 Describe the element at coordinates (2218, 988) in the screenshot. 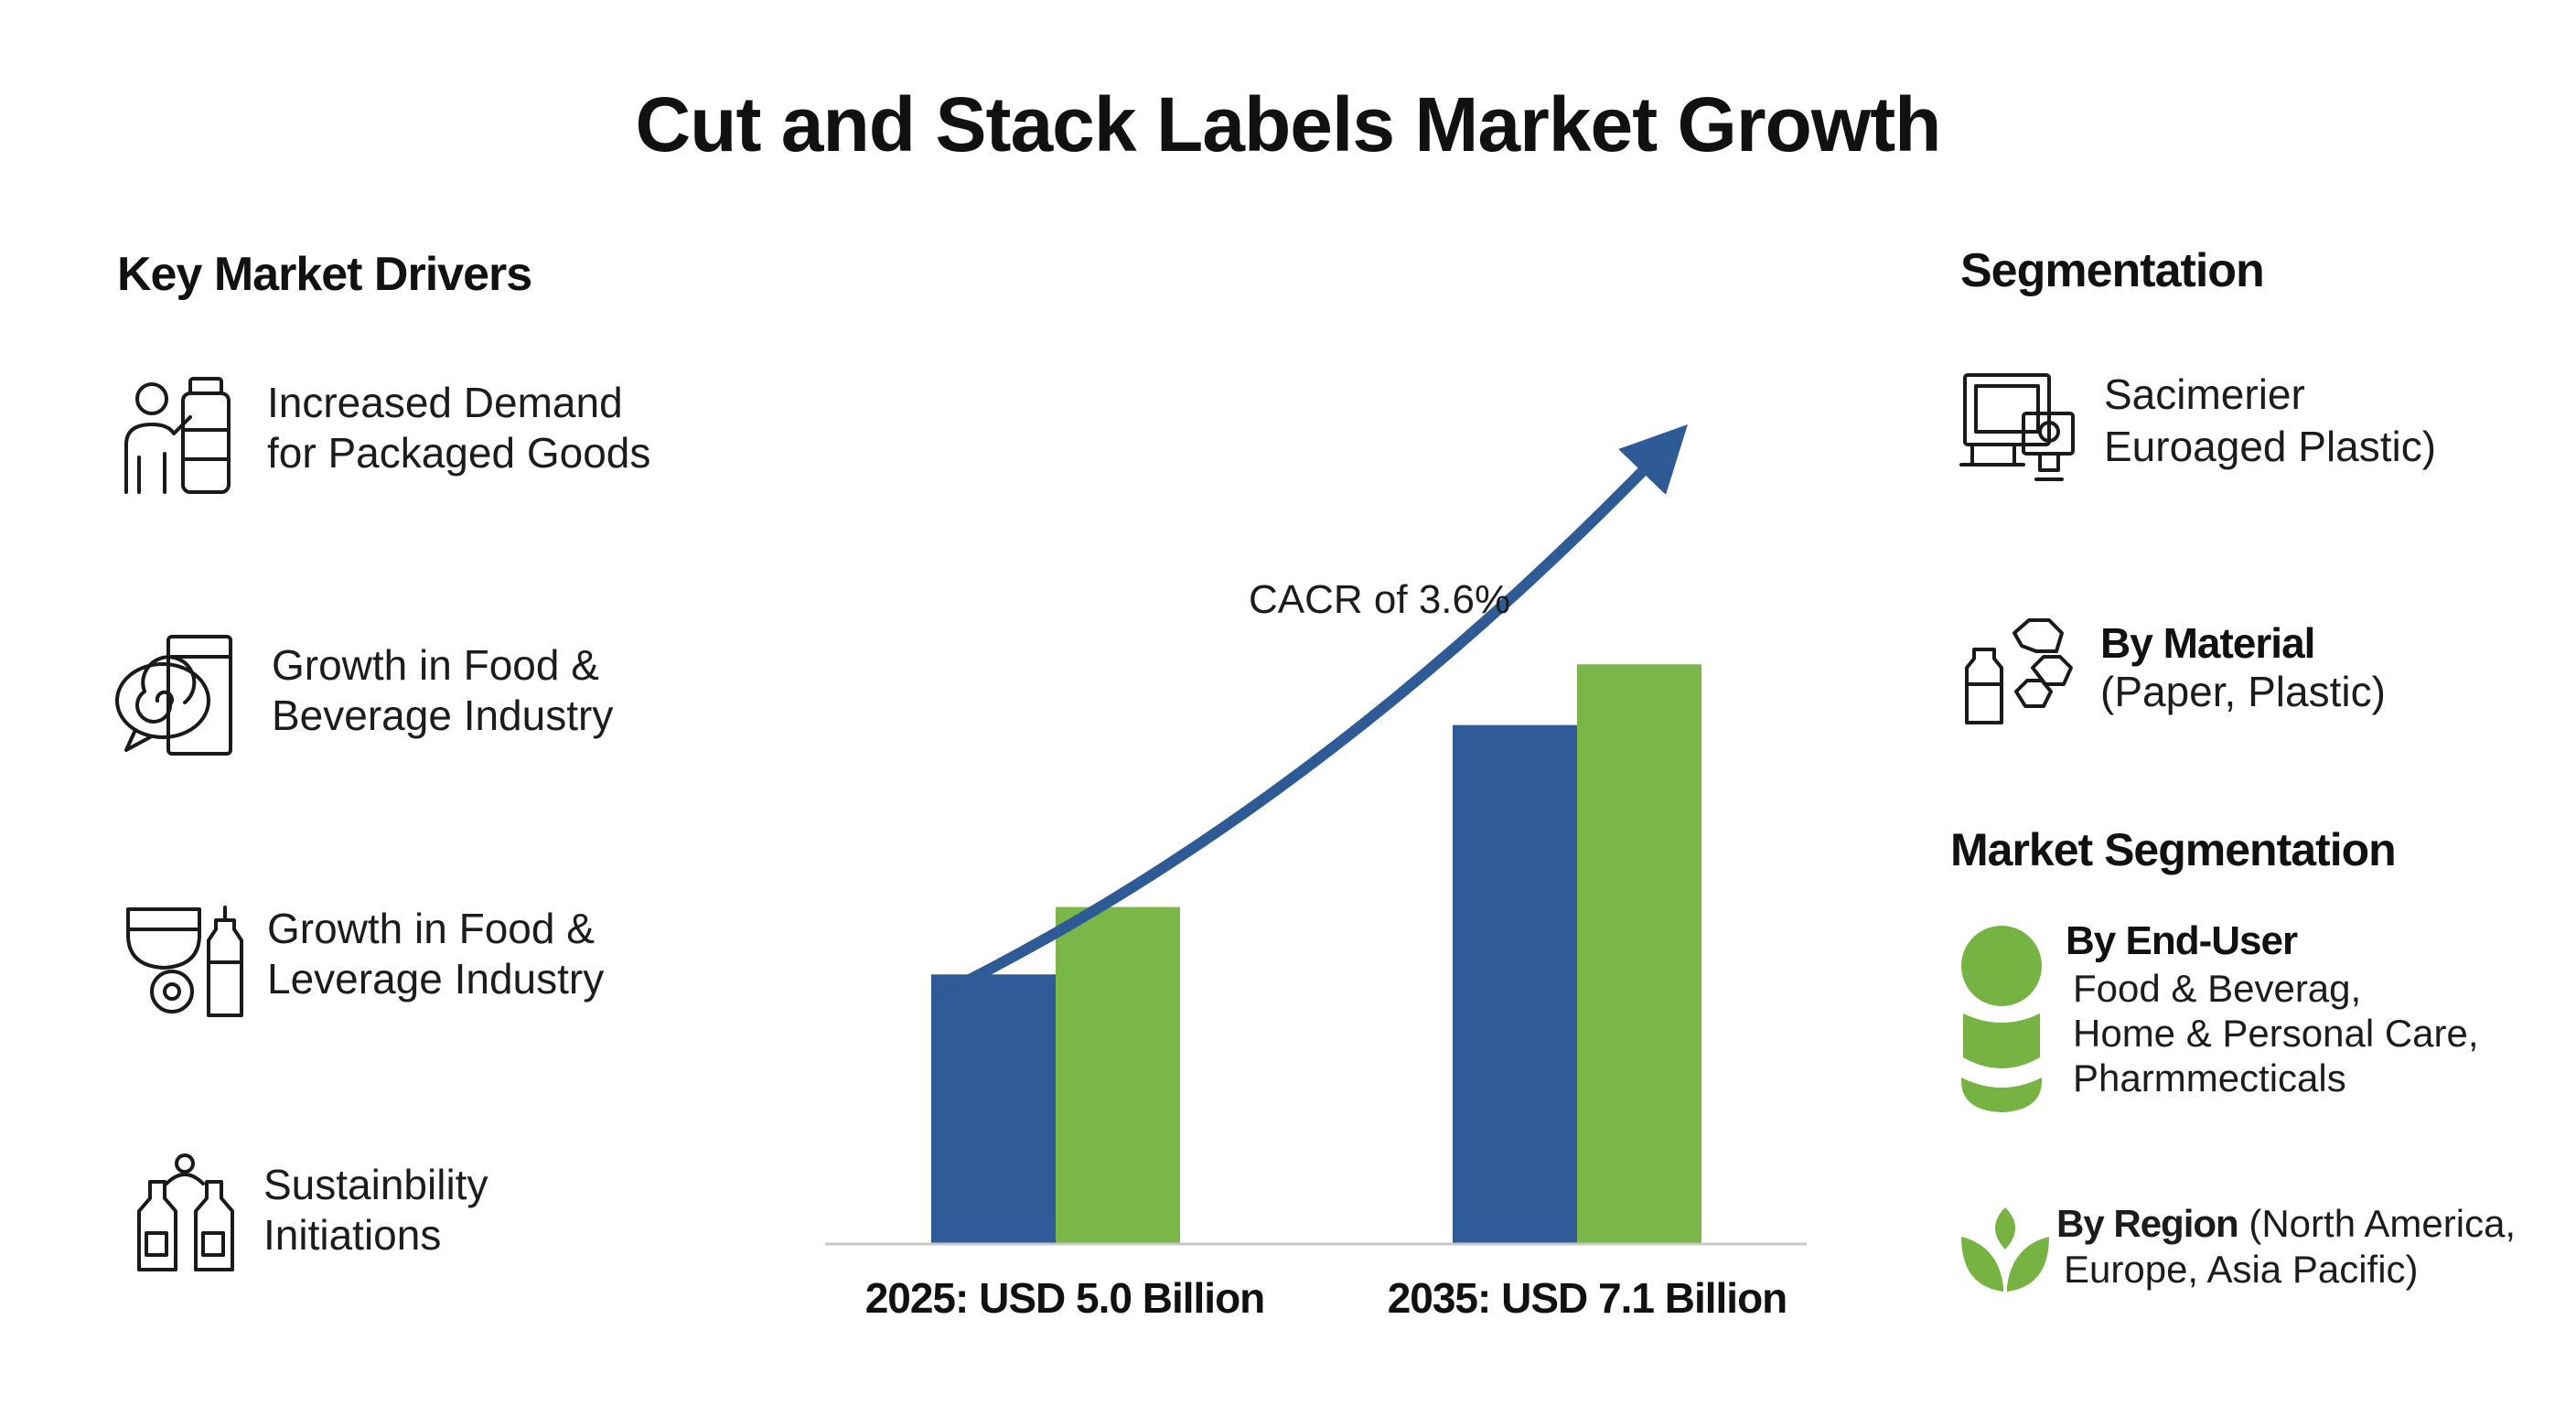

I see `end-user-line-1: Food & Beverag,` at that location.